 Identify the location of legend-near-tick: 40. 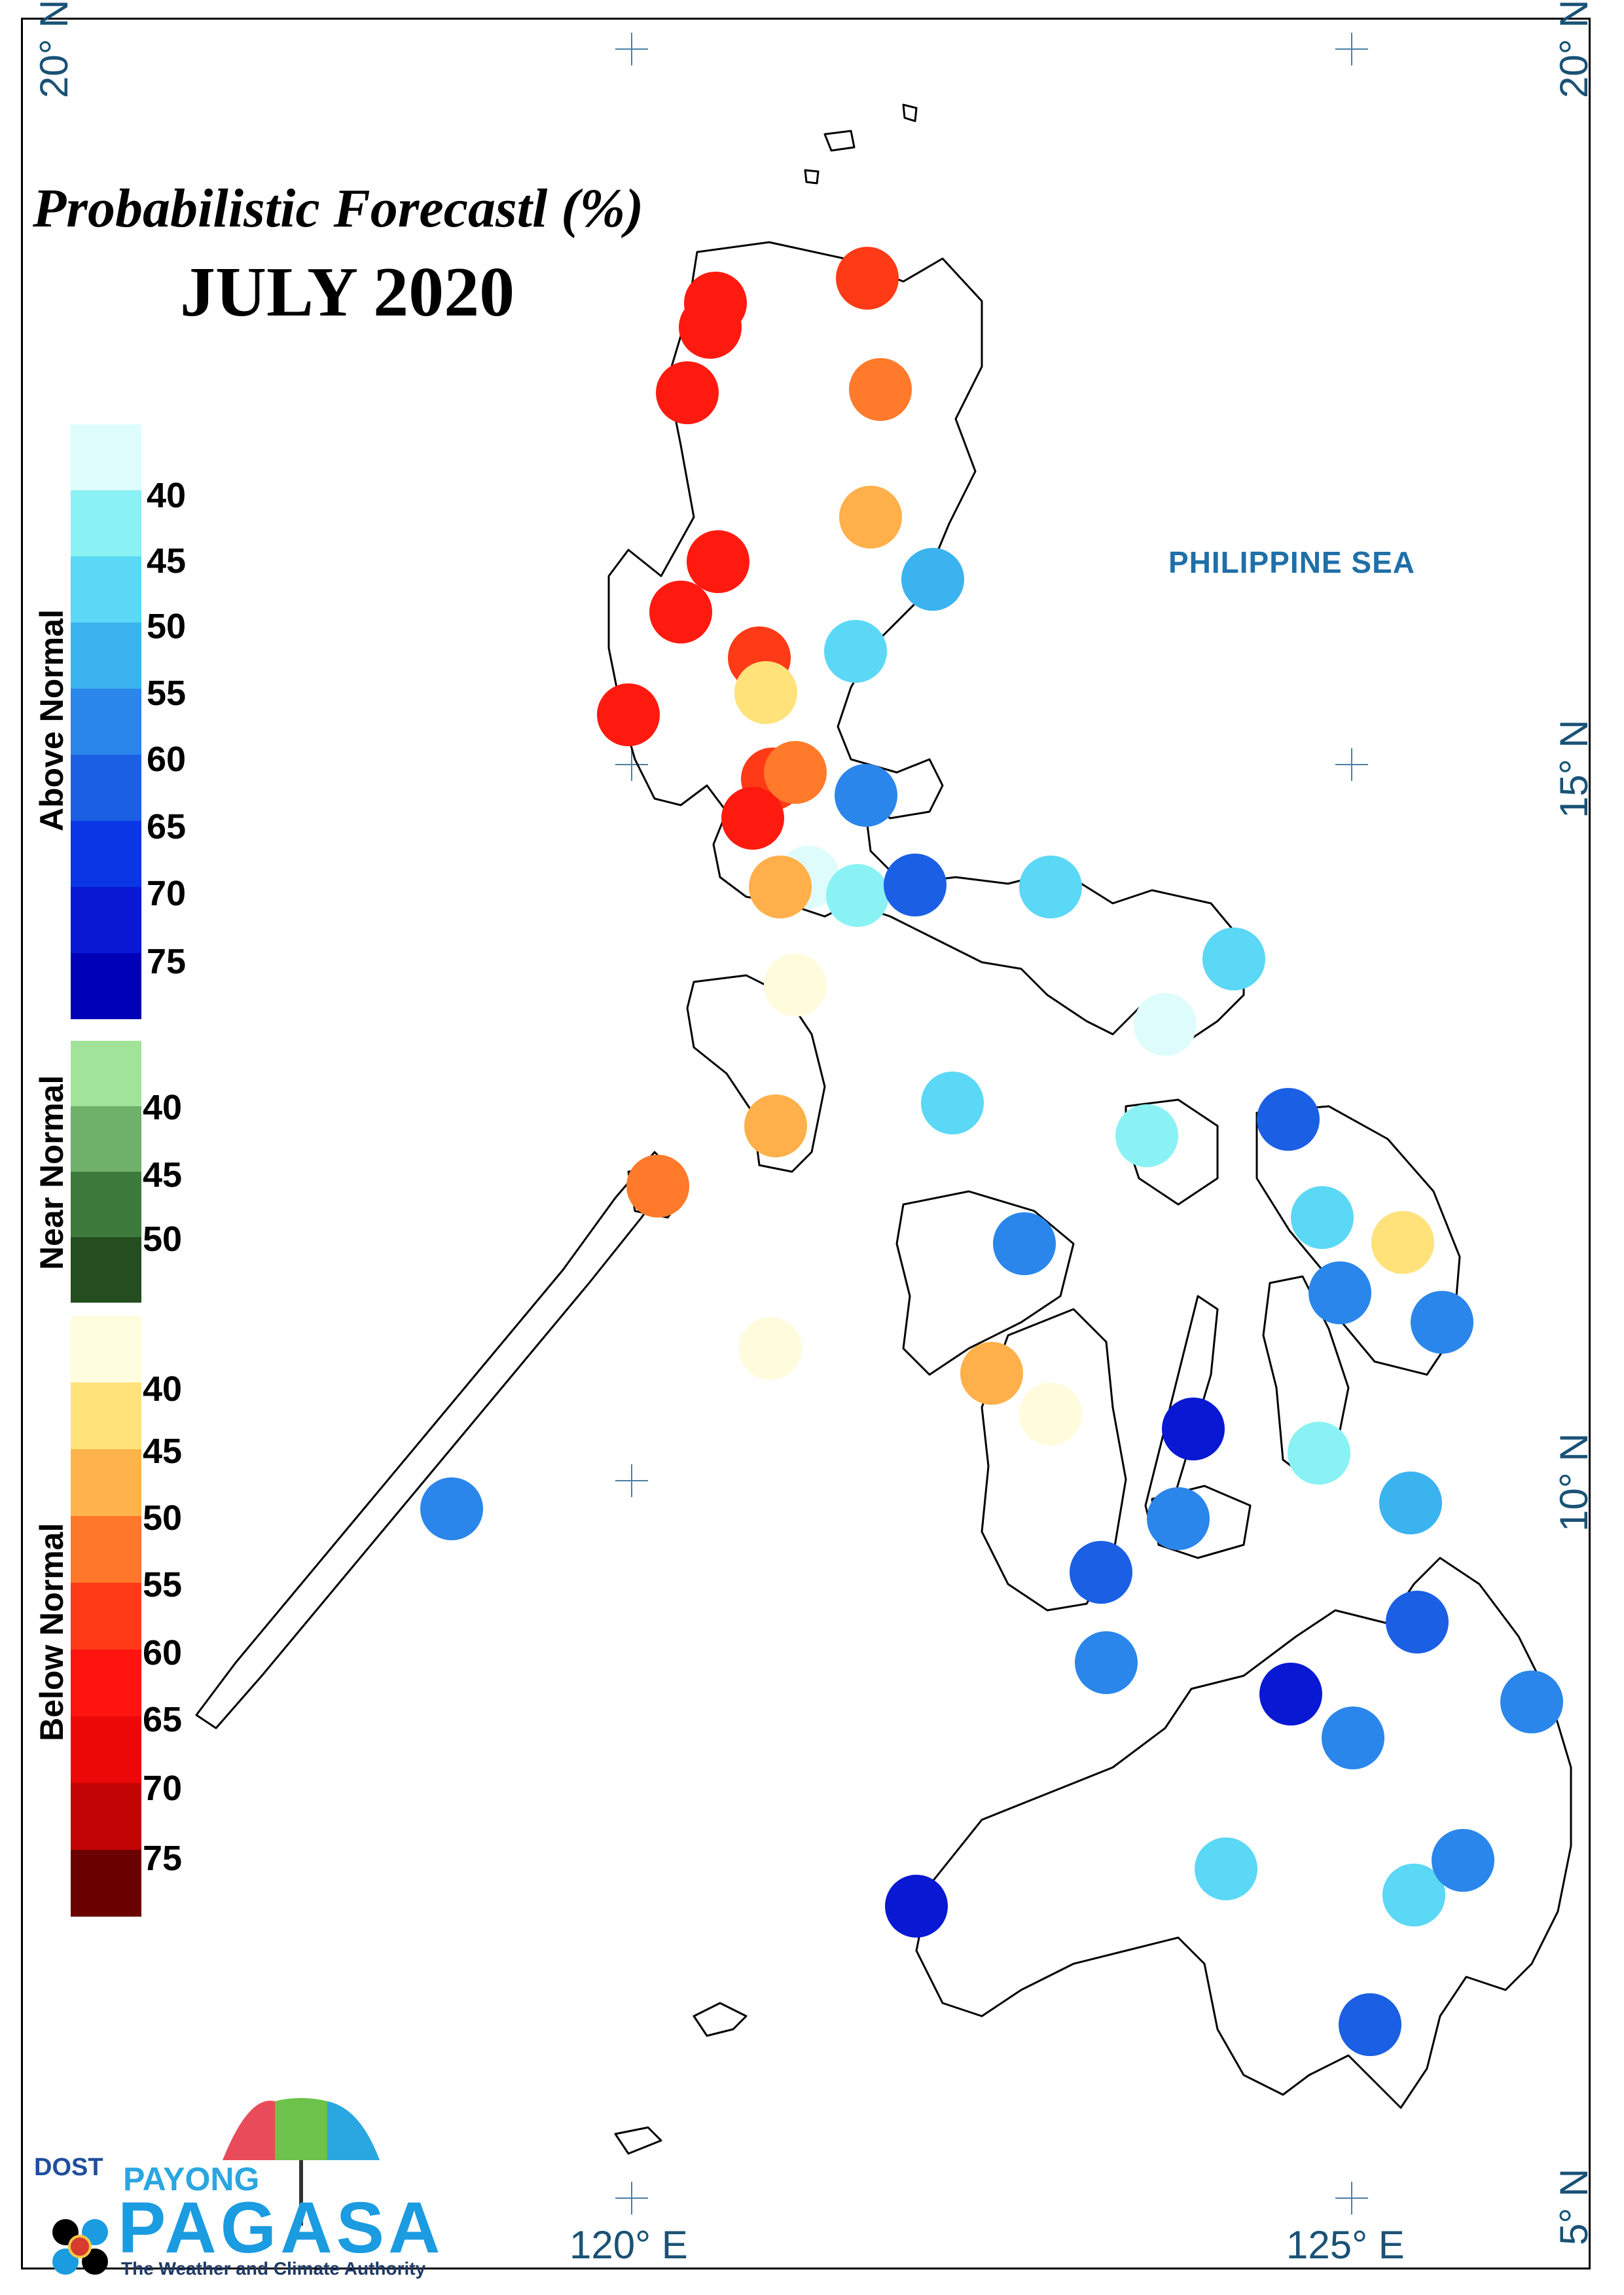
(163, 1108).